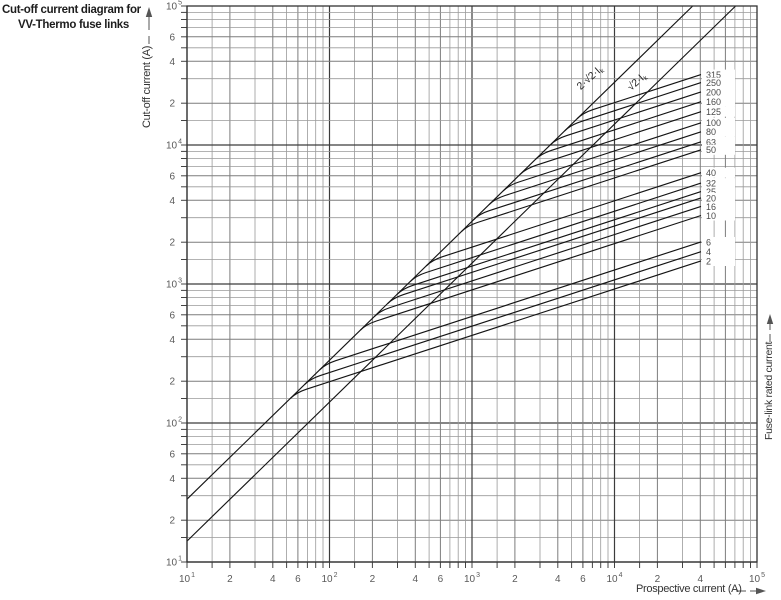  I want to click on fuse-rating-label: 4, so click(708, 252).